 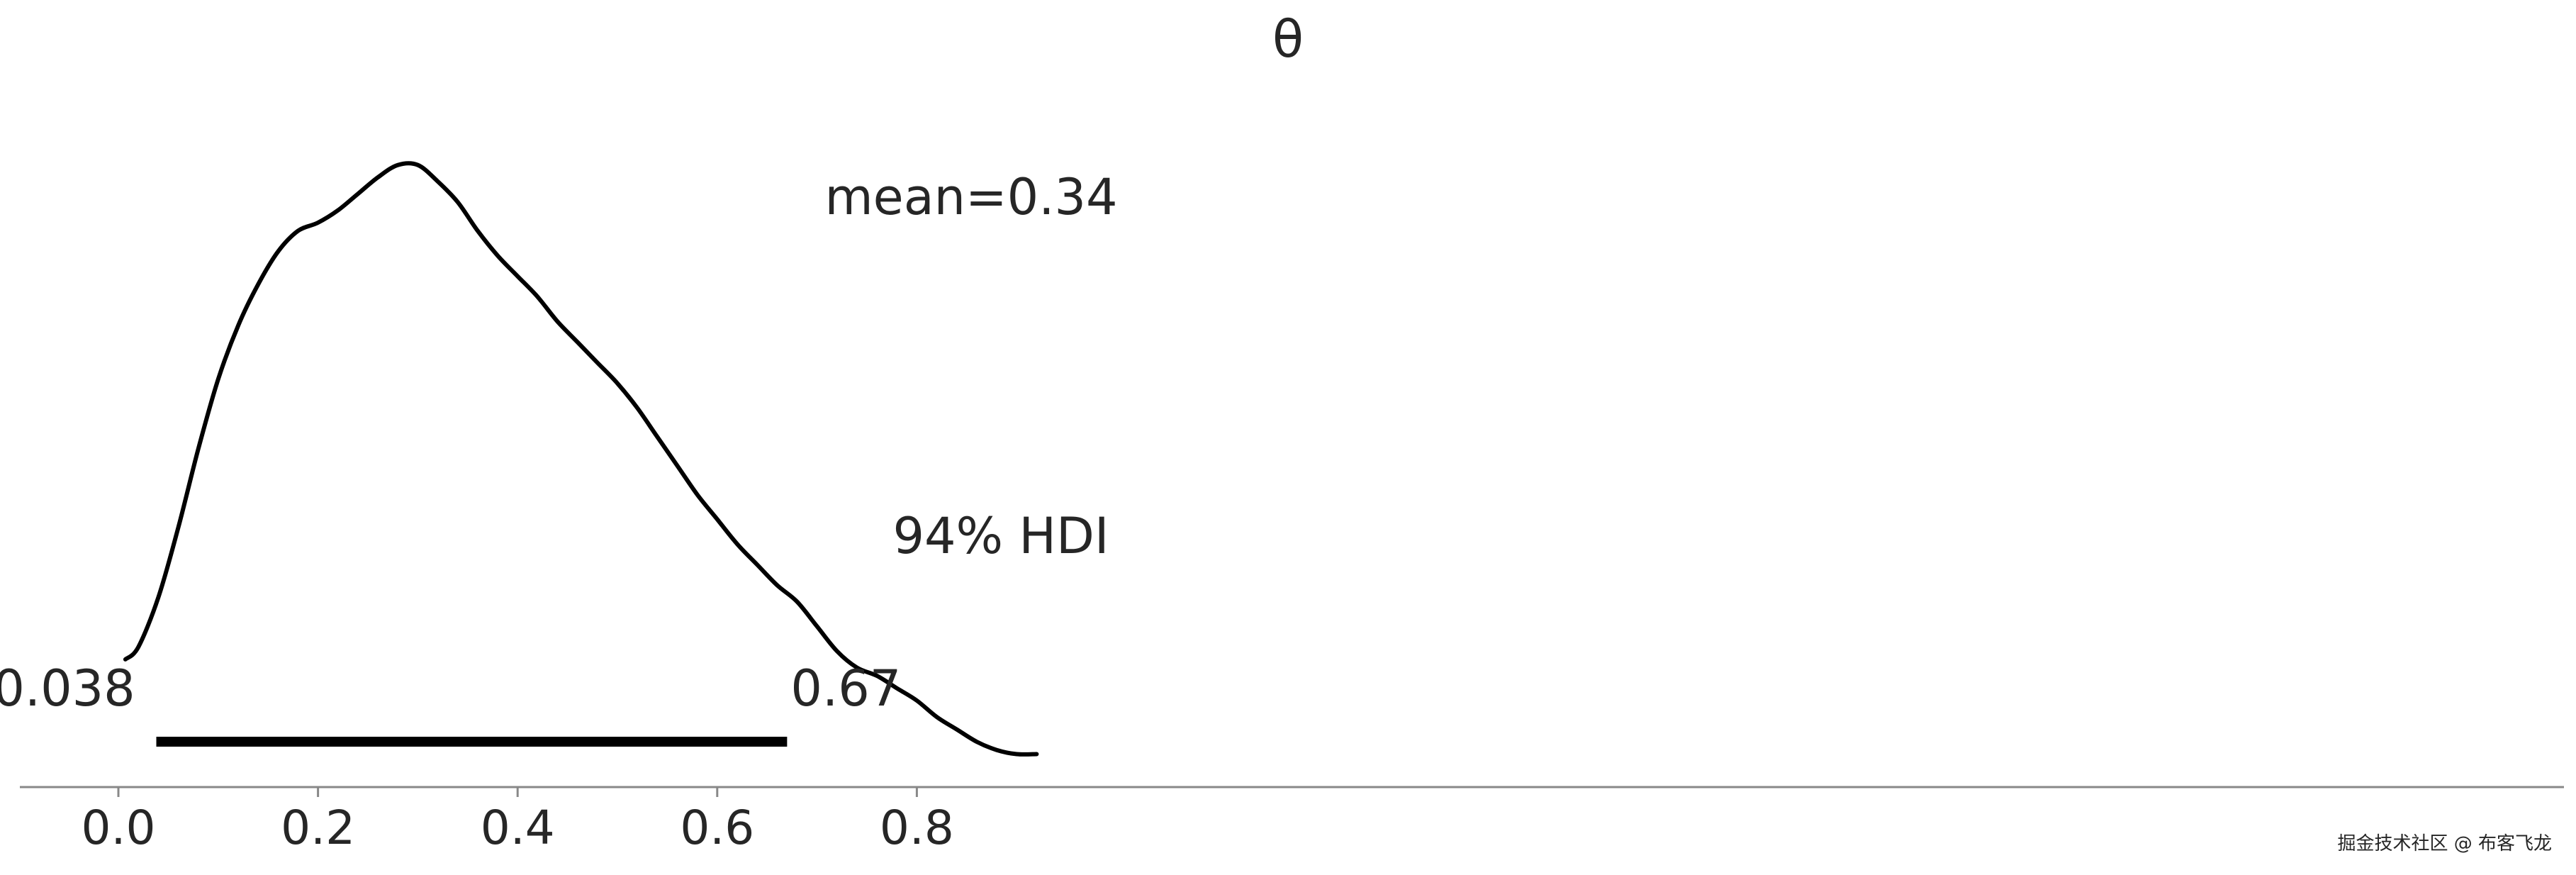 I want to click on x-axis: 0.0 0.2 0.4 0.6 0.8, so click(x=518, y=821).